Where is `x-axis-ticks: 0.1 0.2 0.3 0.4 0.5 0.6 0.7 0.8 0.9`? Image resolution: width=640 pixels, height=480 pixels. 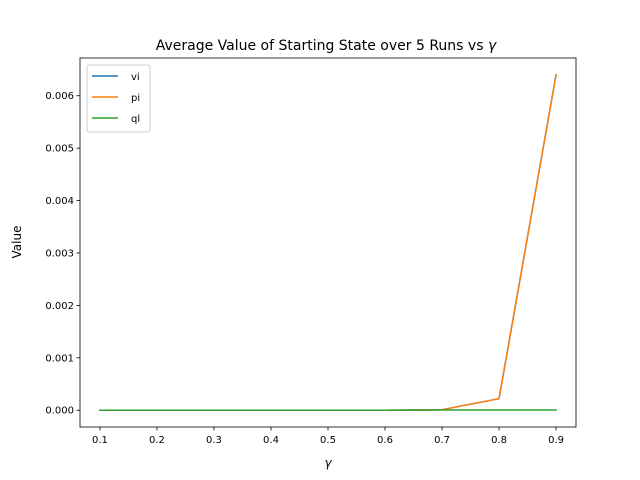
x-axis-ticks: 0.1 0.2 0.3 0.4 0.5 0.6 0.7 0.8 0.9 is located at coordinates (328, 436).